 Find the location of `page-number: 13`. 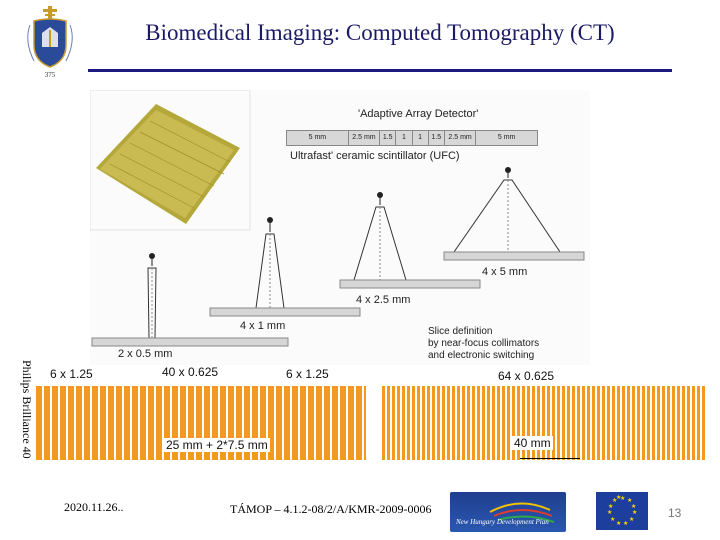

page-number: 13 is located at coordinates (675, 513).